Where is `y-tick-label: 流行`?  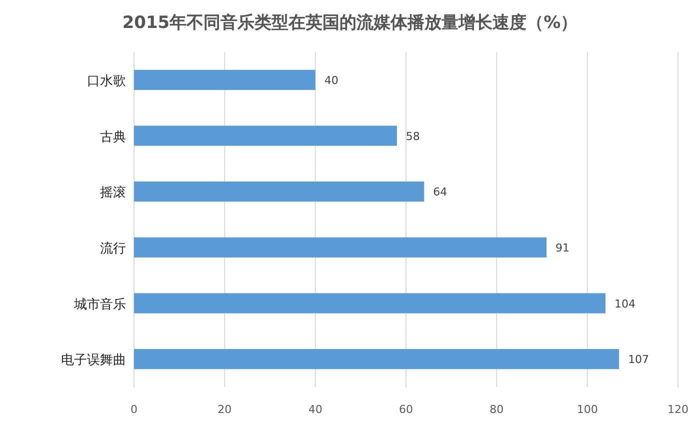 y-tick-label: 流行 is located at coordinates (113, 248).